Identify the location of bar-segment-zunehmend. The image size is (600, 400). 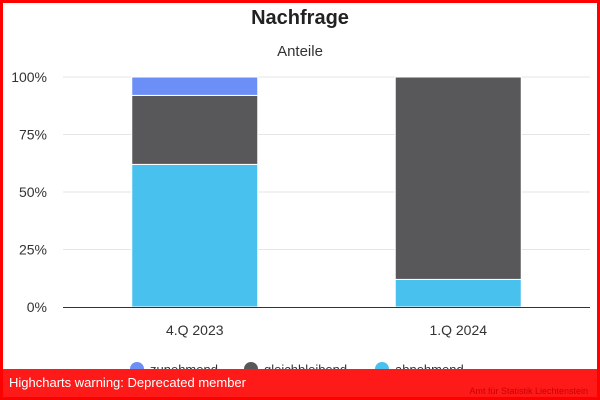
(195, 86).